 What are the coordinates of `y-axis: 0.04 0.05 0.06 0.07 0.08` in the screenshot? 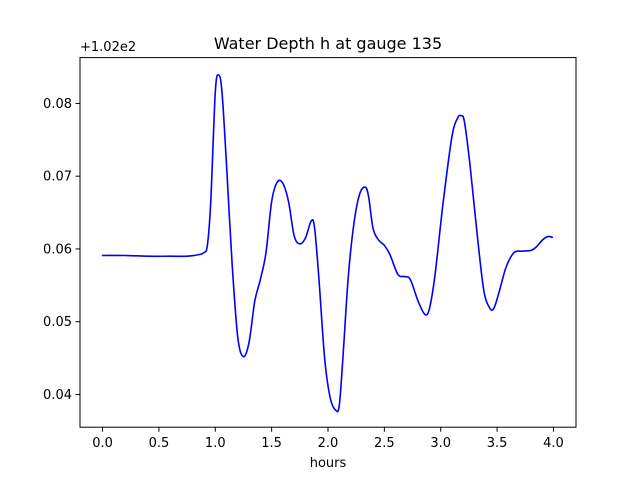 It's located at (61, 250).